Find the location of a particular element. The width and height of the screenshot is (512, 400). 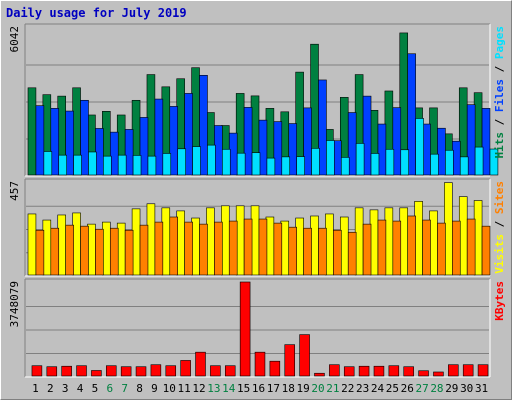

y-max-label-kbytes: 3748079 is located at coordinates (14, 304).